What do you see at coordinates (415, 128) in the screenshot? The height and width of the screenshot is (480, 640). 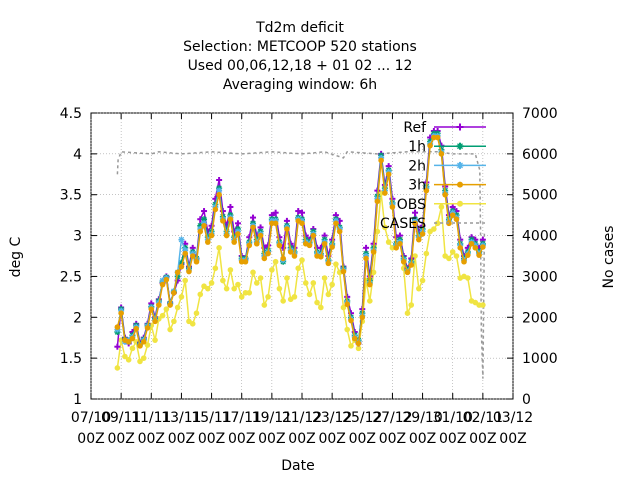 I see `legend-label: Ref` at bounding box center [415, 128].